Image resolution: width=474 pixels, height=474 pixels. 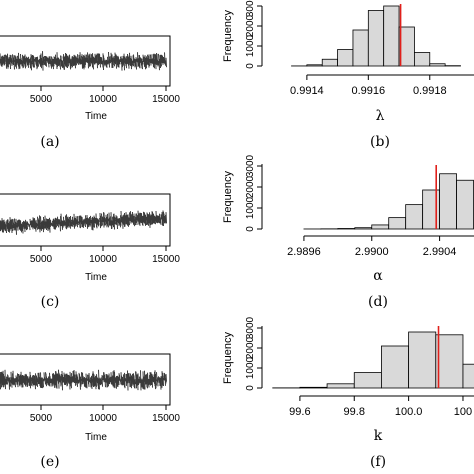 I want to click on histogram-b, so click(x=376, y=35).